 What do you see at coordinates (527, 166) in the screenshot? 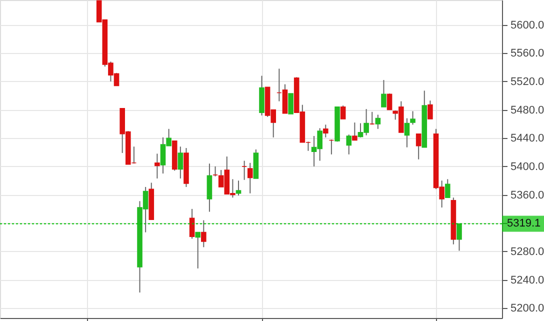
I see `y-tick-label: 5400.0` at bounding box center [527, 166].